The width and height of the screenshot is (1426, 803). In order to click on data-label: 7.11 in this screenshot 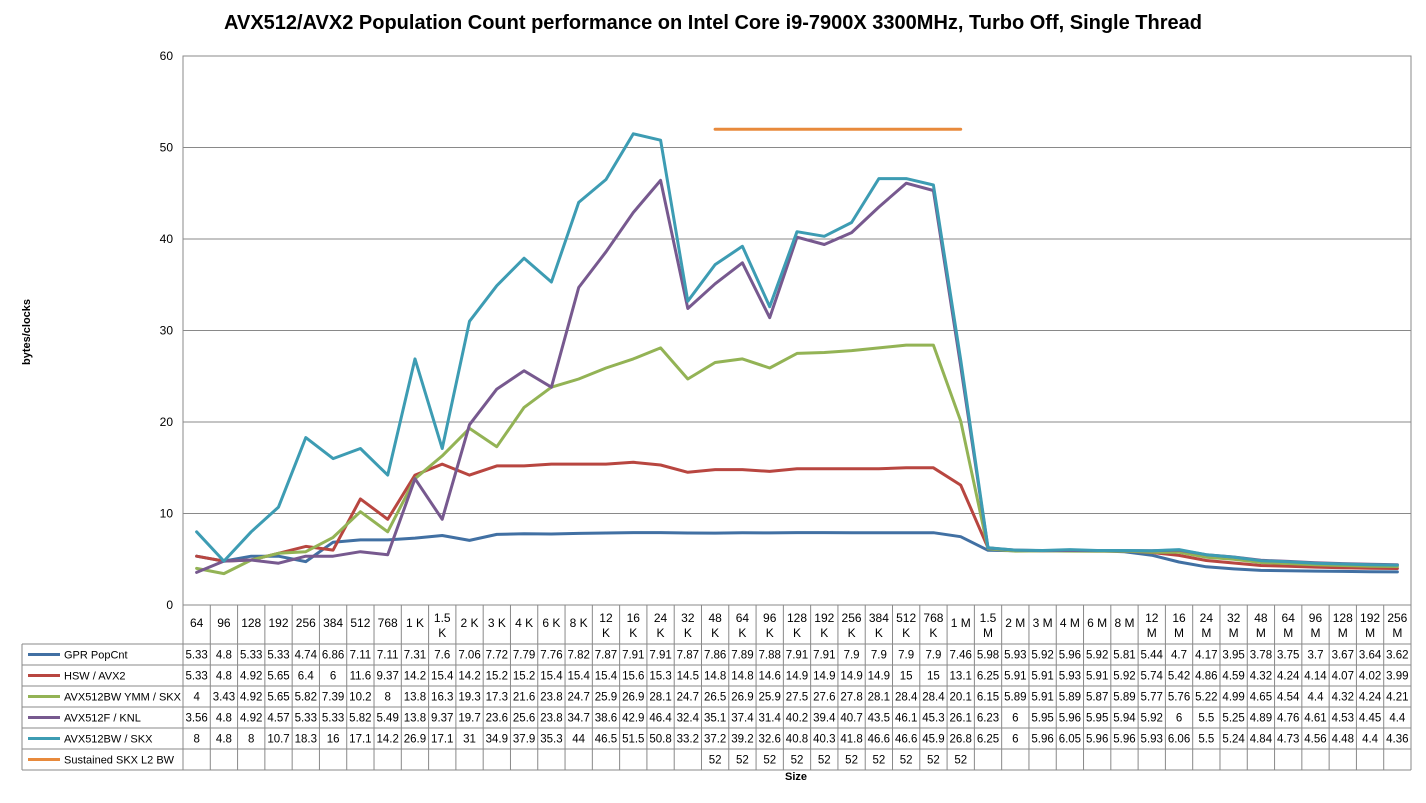, I will do `click(361, 656)`.